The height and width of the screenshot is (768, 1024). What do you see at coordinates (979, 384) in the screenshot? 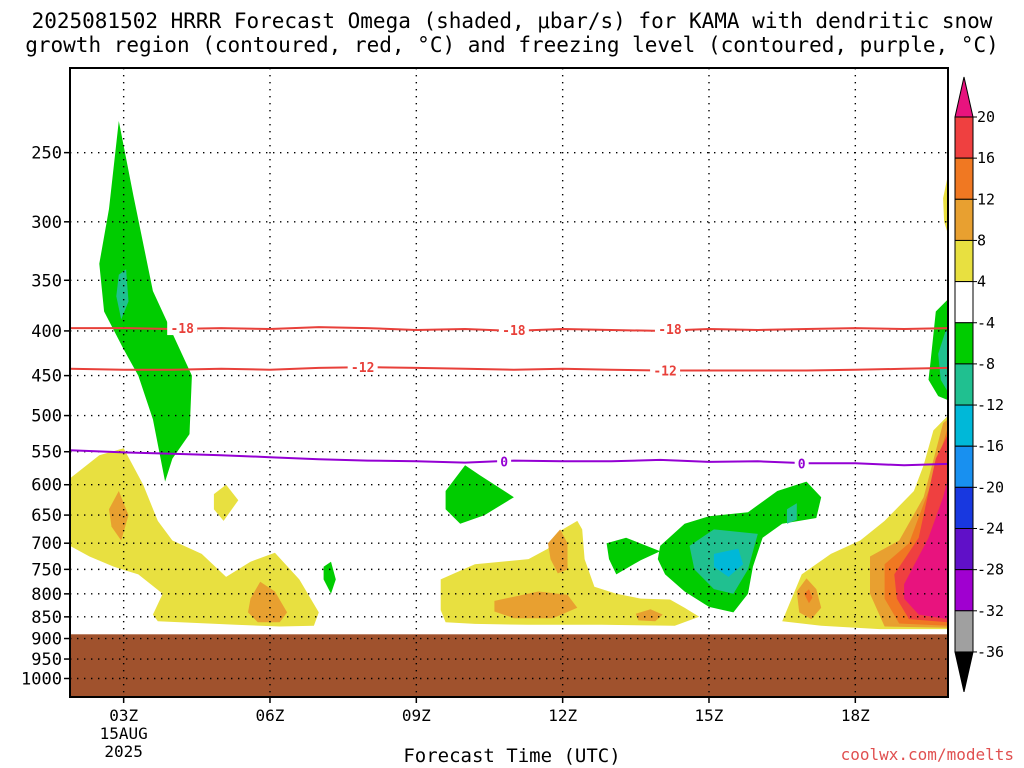
I see `omega-colorbar: 20 16 12 8 4 -4 -8 -12 -16 -20 -24 -28 -32 -36` at bounding box center [979, 384].